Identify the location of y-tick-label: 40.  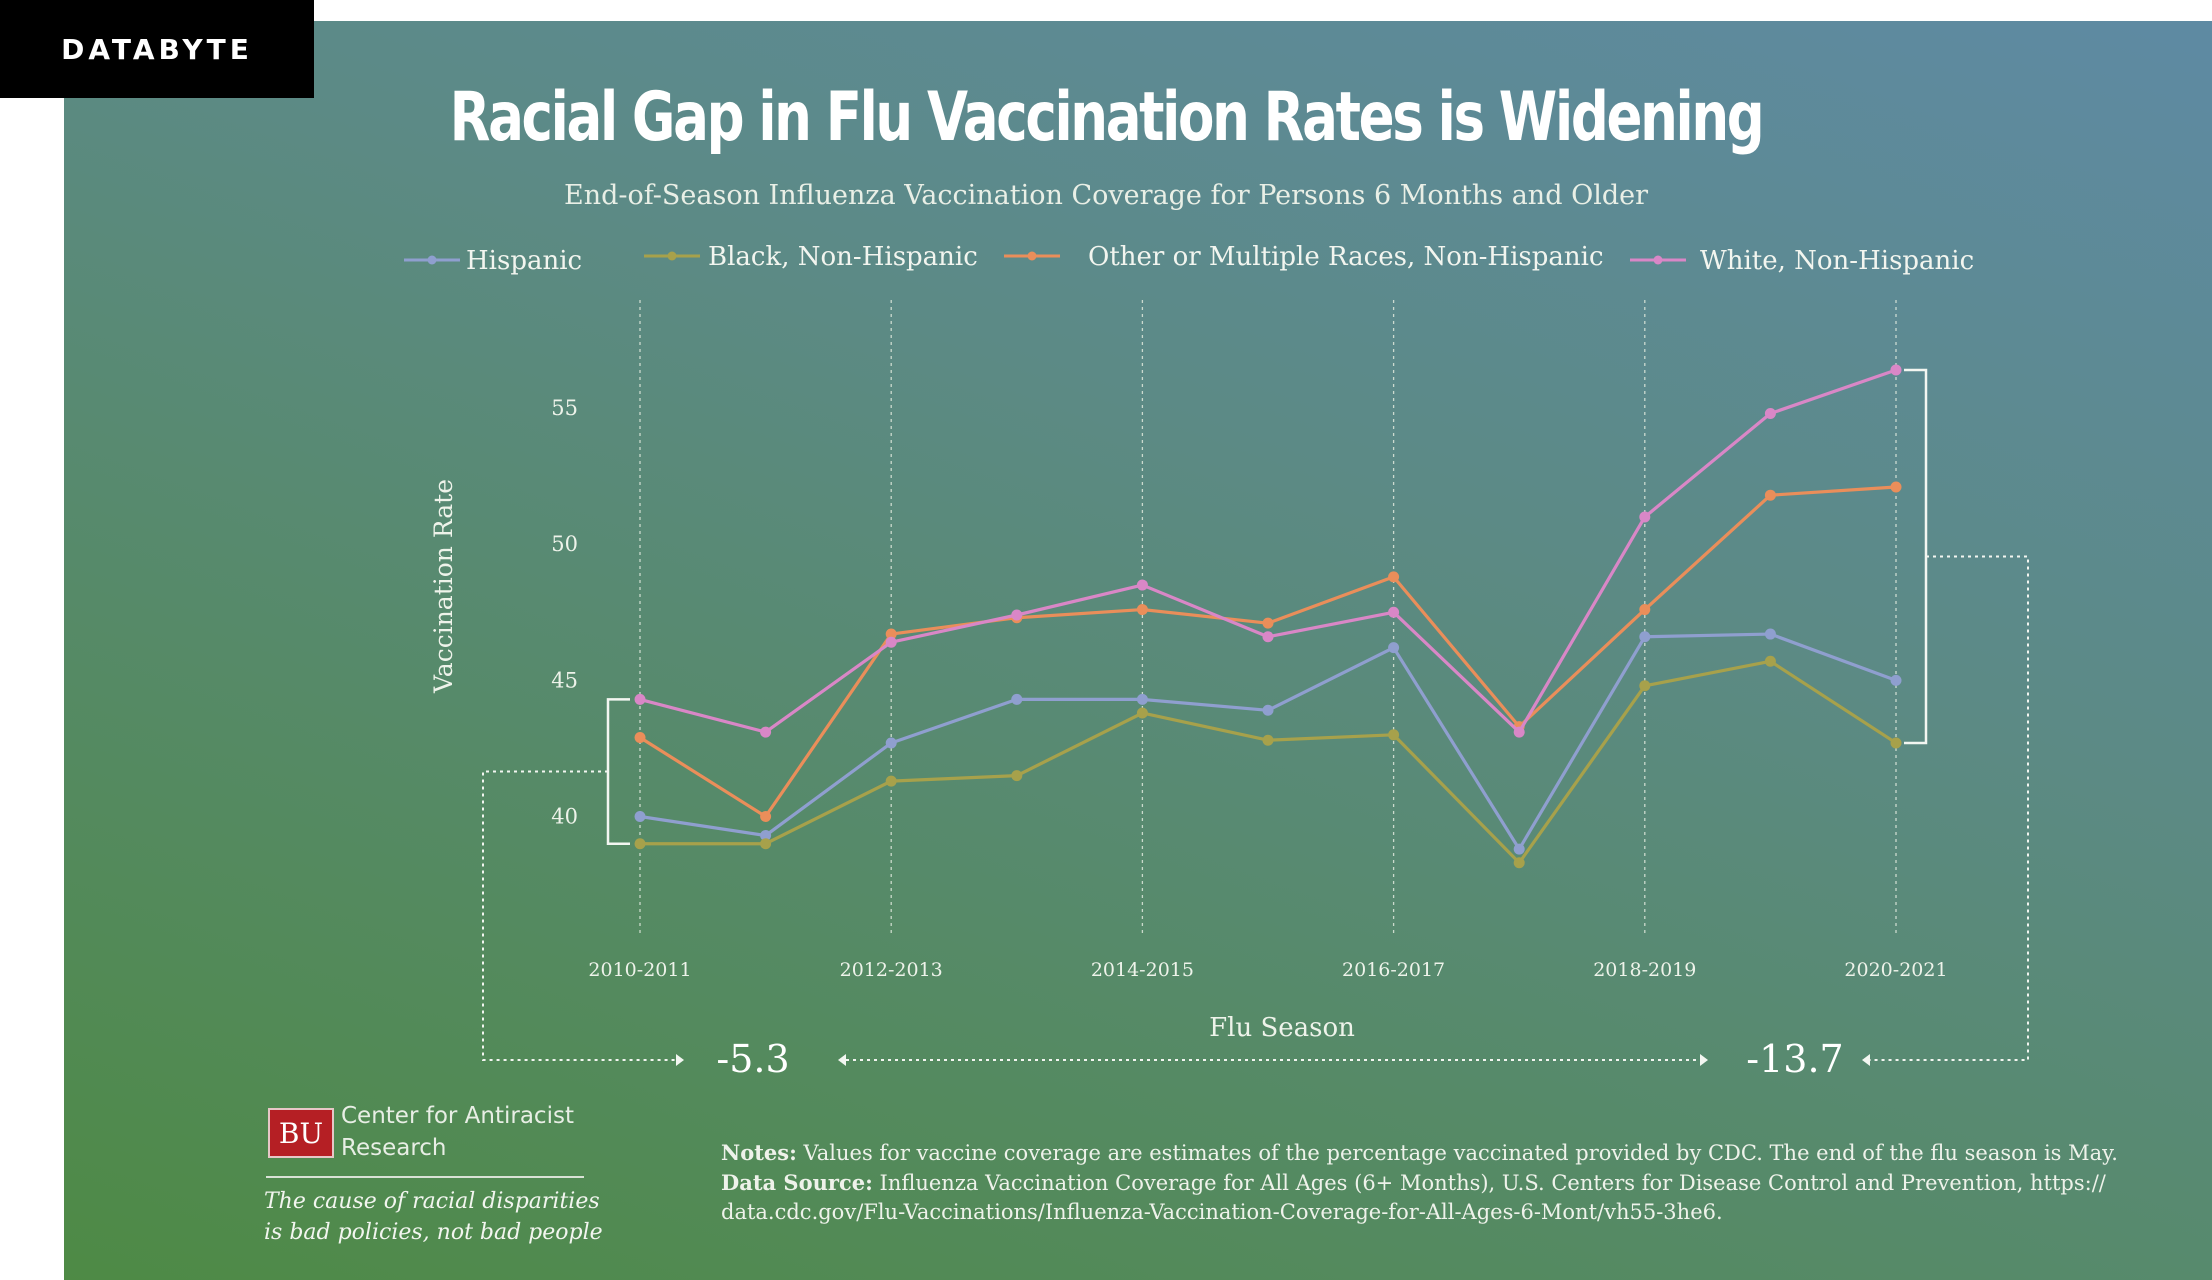
(564, 816).